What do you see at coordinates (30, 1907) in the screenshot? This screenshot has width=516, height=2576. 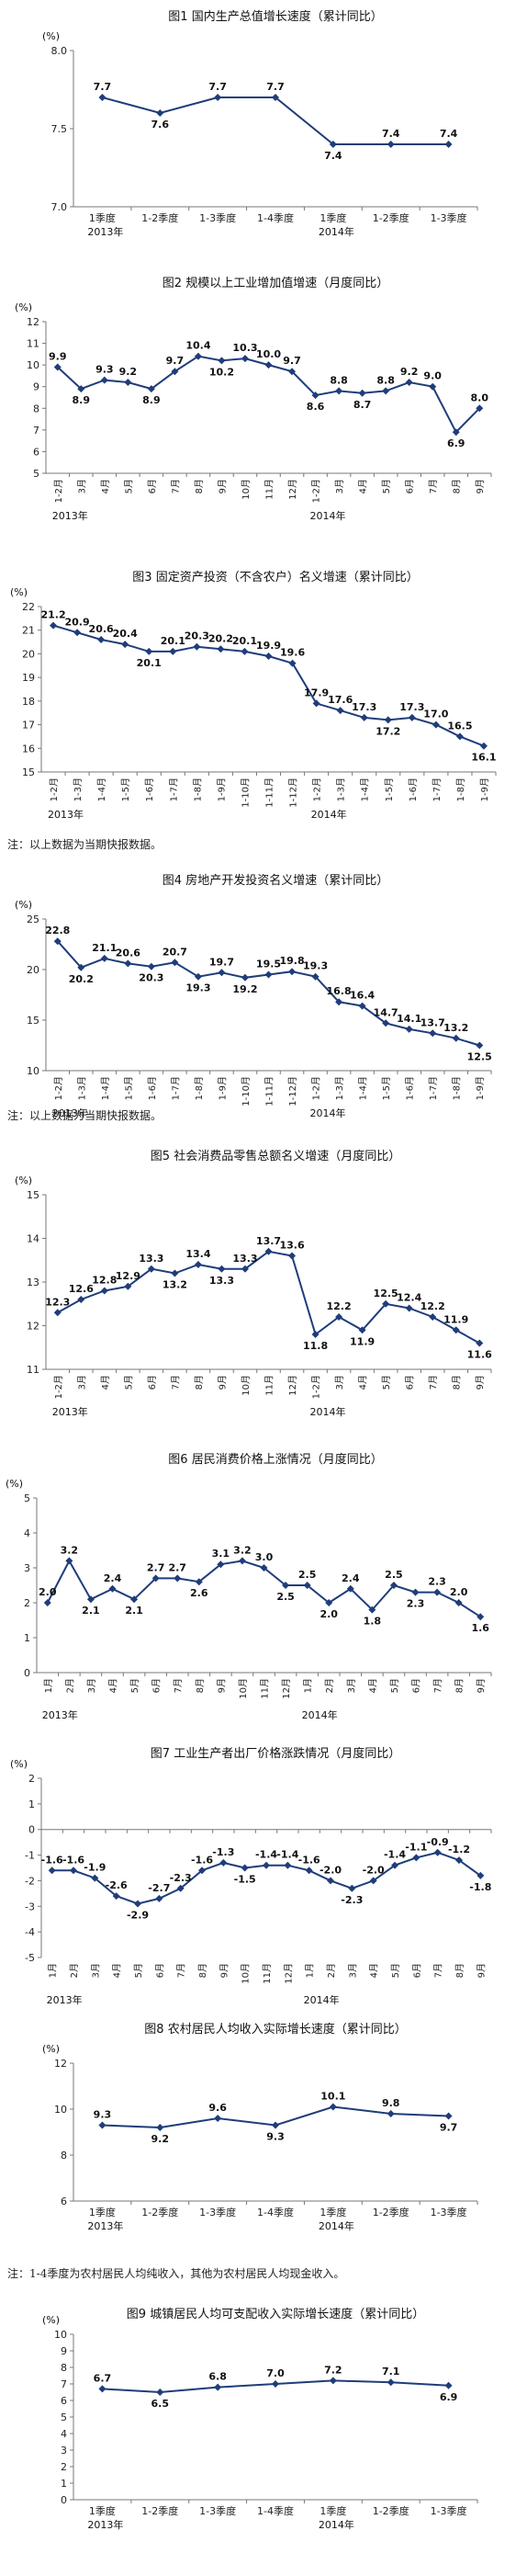 I see `y-tick-label: -3` at bounding box center [30, 1907].